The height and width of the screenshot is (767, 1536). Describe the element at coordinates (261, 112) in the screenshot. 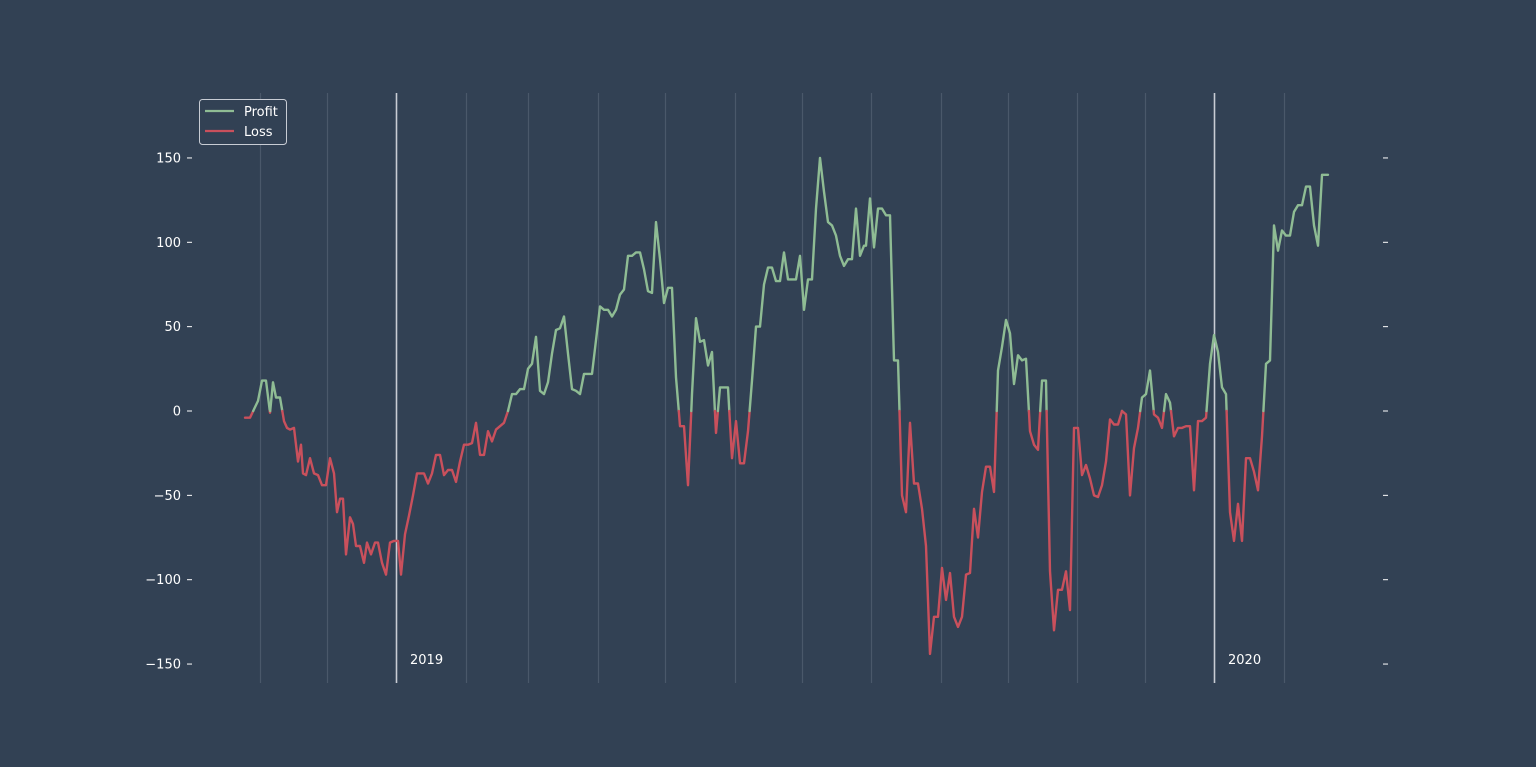

I see `legend-profit-label: Profit` at that location.